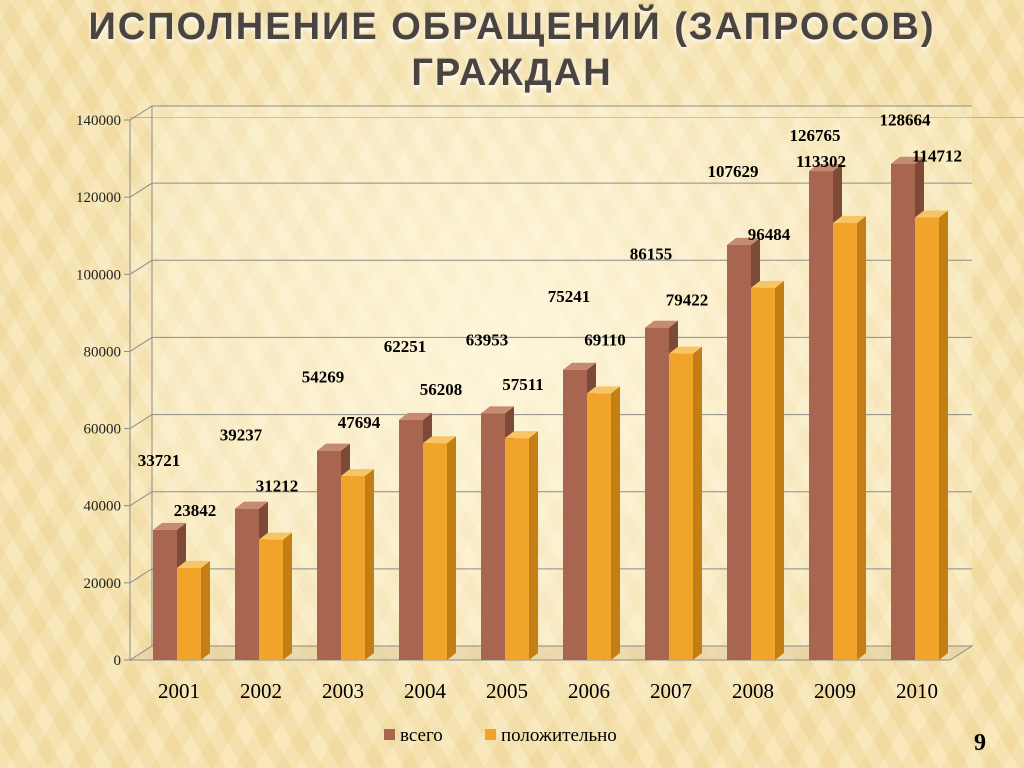 The width and height of the screenshot is (1024, 768). Describe the element at coordinates (906, 120) in the screenshot. I see `data-label: 128664` at that location.